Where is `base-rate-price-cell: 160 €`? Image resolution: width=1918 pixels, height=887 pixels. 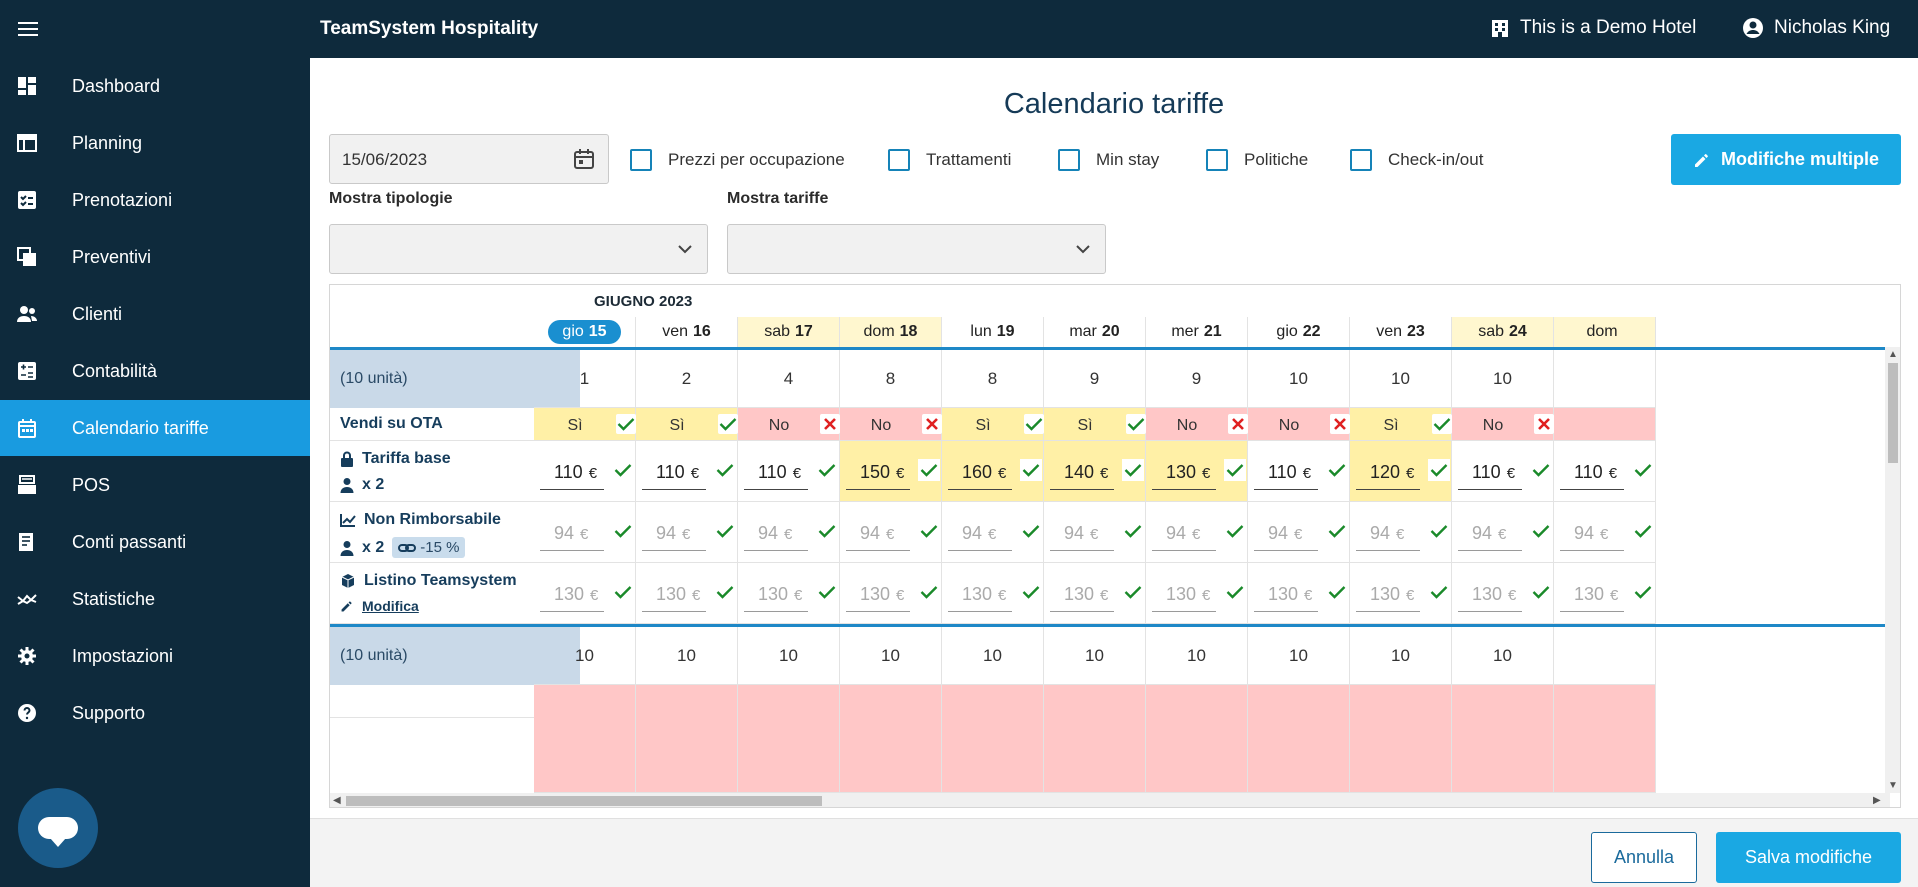 base-rate-price-cell: 160 € is located at coordinates (993, 471).